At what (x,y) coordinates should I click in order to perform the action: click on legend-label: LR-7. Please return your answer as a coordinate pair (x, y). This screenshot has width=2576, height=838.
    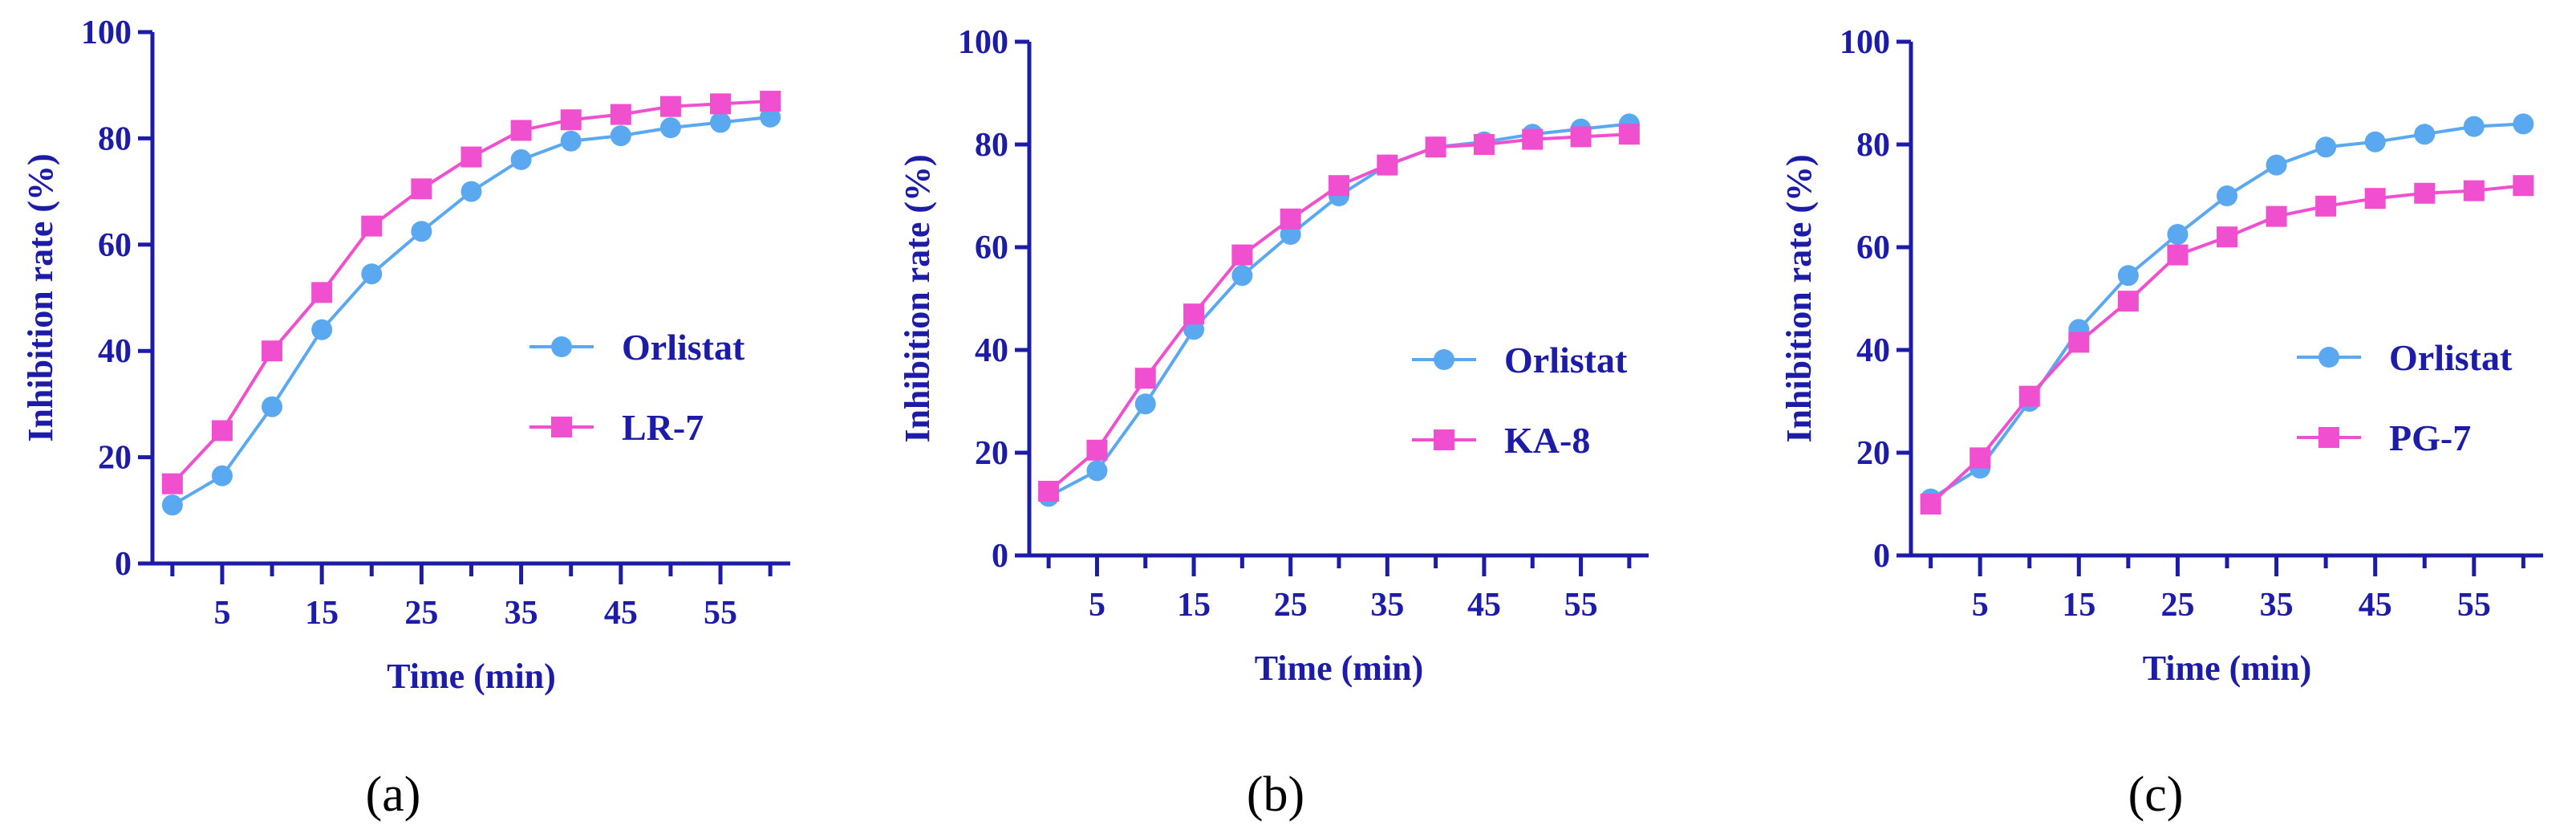
    Looking at the image, I should click on (663, 428).